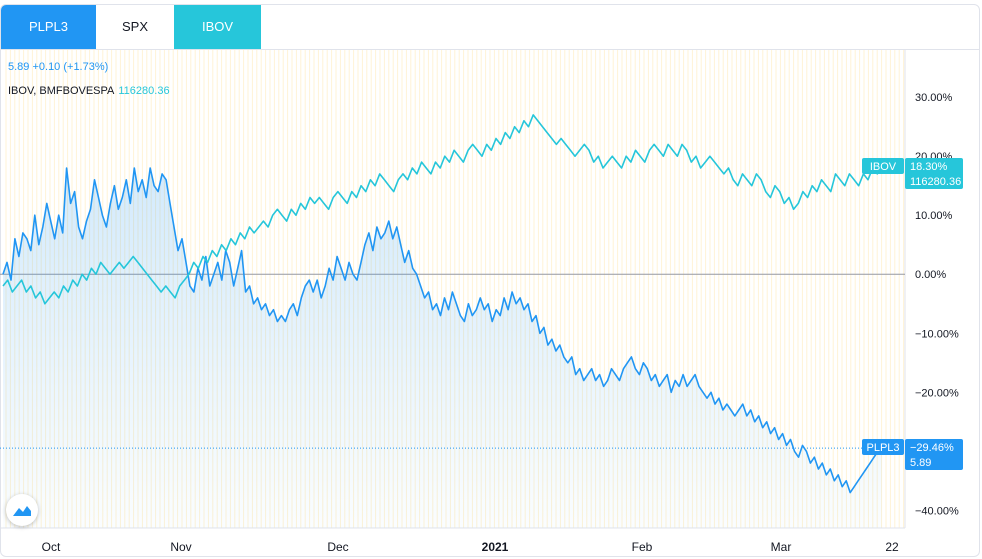 The height and width of the screenshot is (559, 982). Describe the element at coordinates (937, 334) in the screenshot. I see `y-tick-label: −10.00%` at that location.